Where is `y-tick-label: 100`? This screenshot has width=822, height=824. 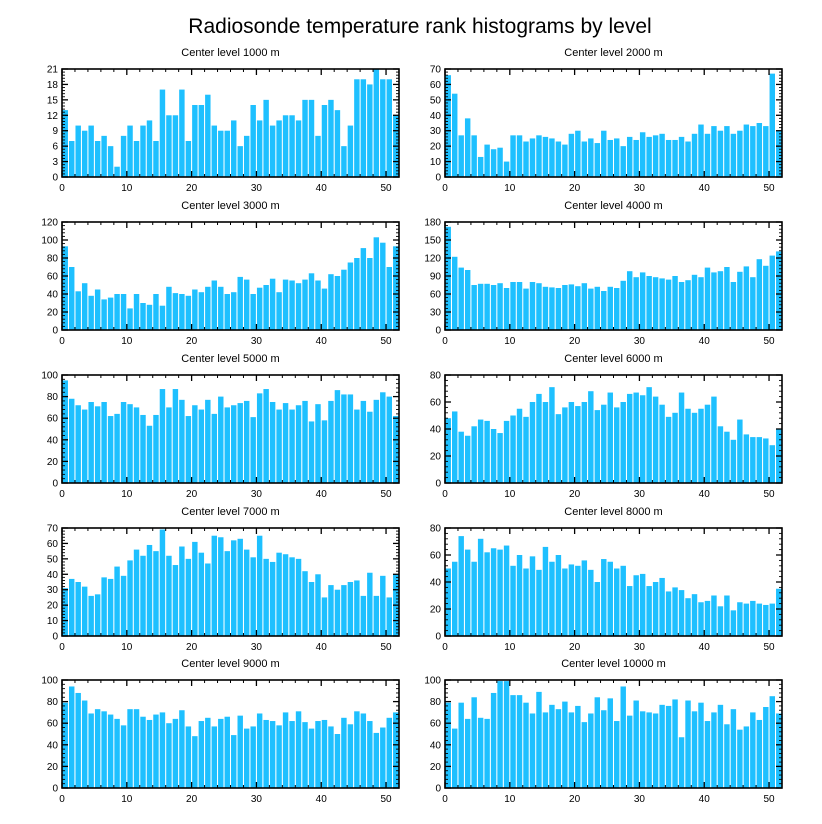 y-tick-label: 100 is located at coordinates (49, 681).